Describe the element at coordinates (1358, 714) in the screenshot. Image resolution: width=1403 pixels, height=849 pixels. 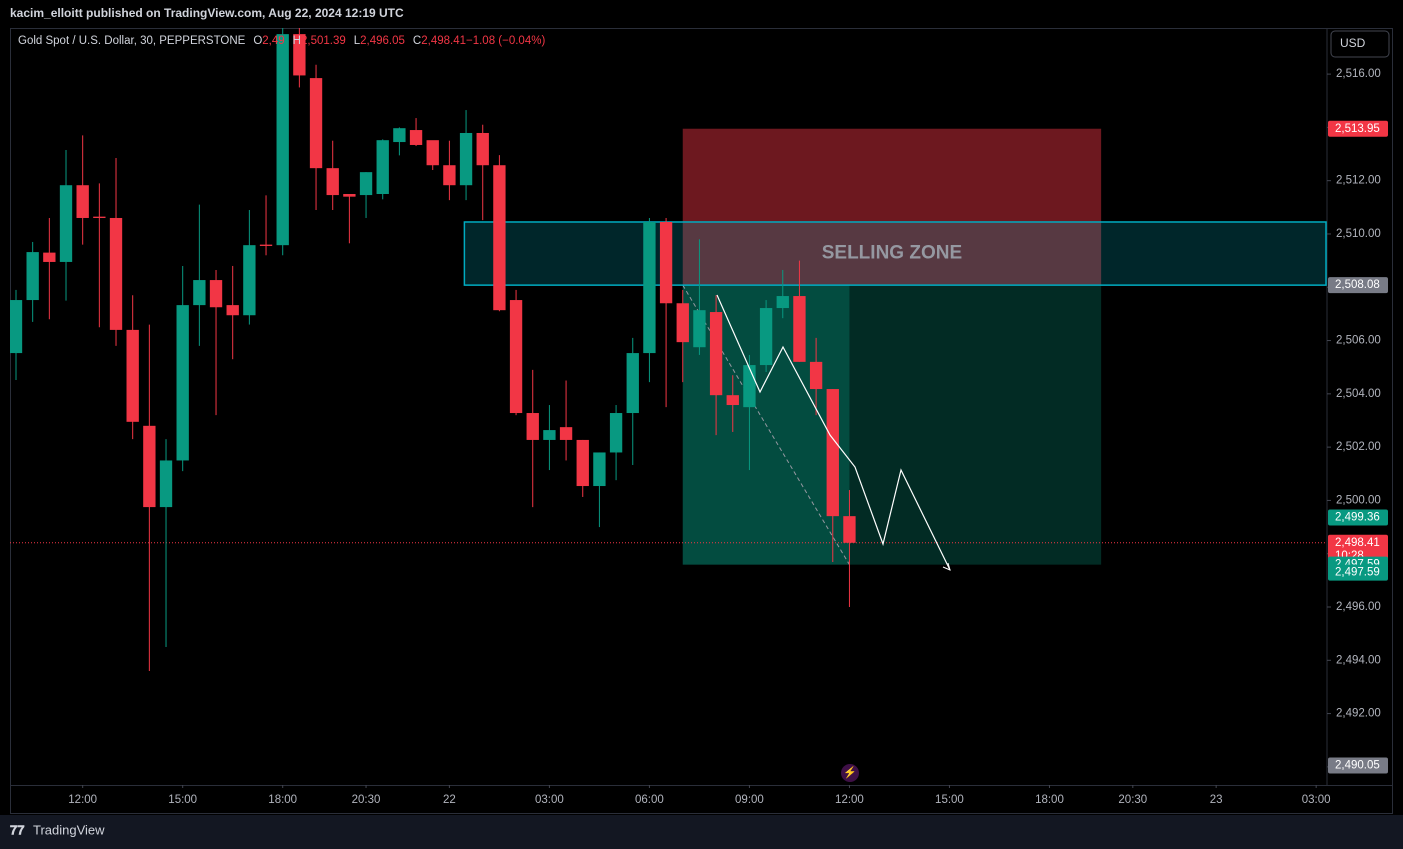
I see `y-tick-label: 2,492.00` at that location.